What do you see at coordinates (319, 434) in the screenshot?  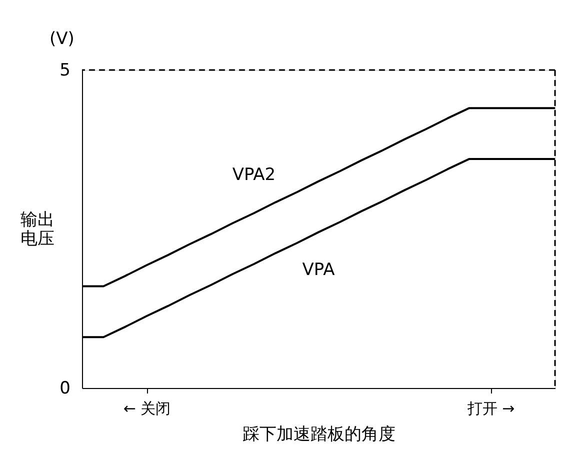 I see `x-axis-title: 踩下加速踏板的角度` at bounding box center [319, 434].